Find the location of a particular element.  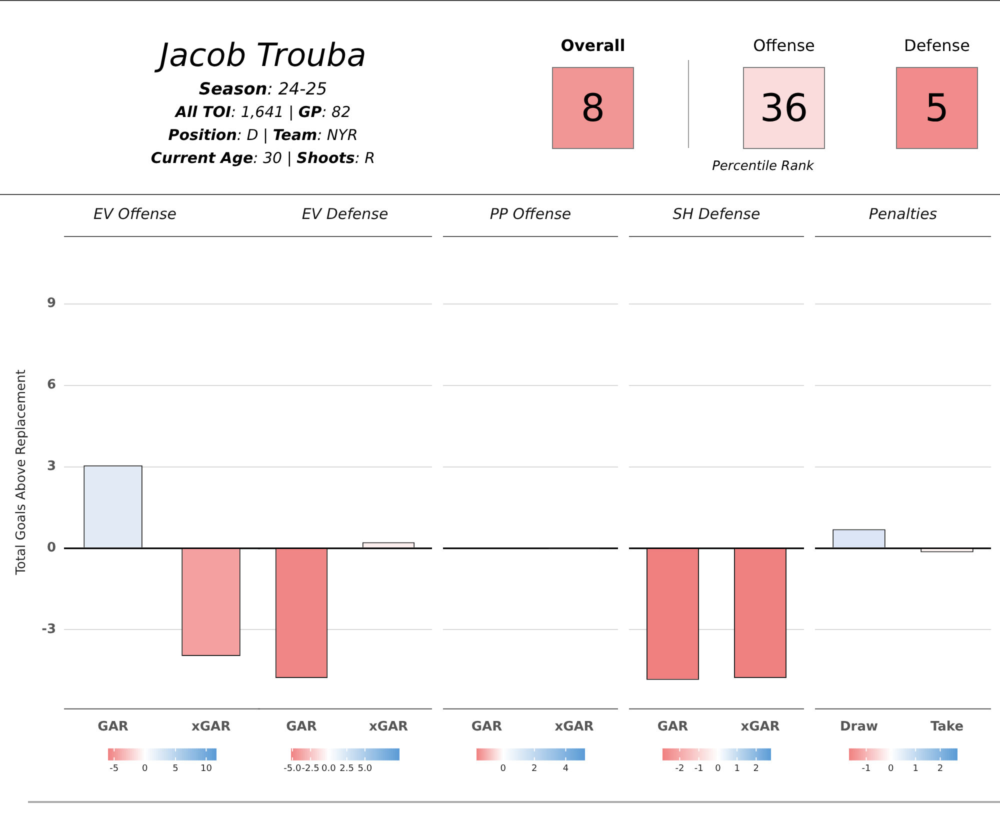

text: All TOI: 1,641 | GP: 82 is located at coordinates (263, 112).